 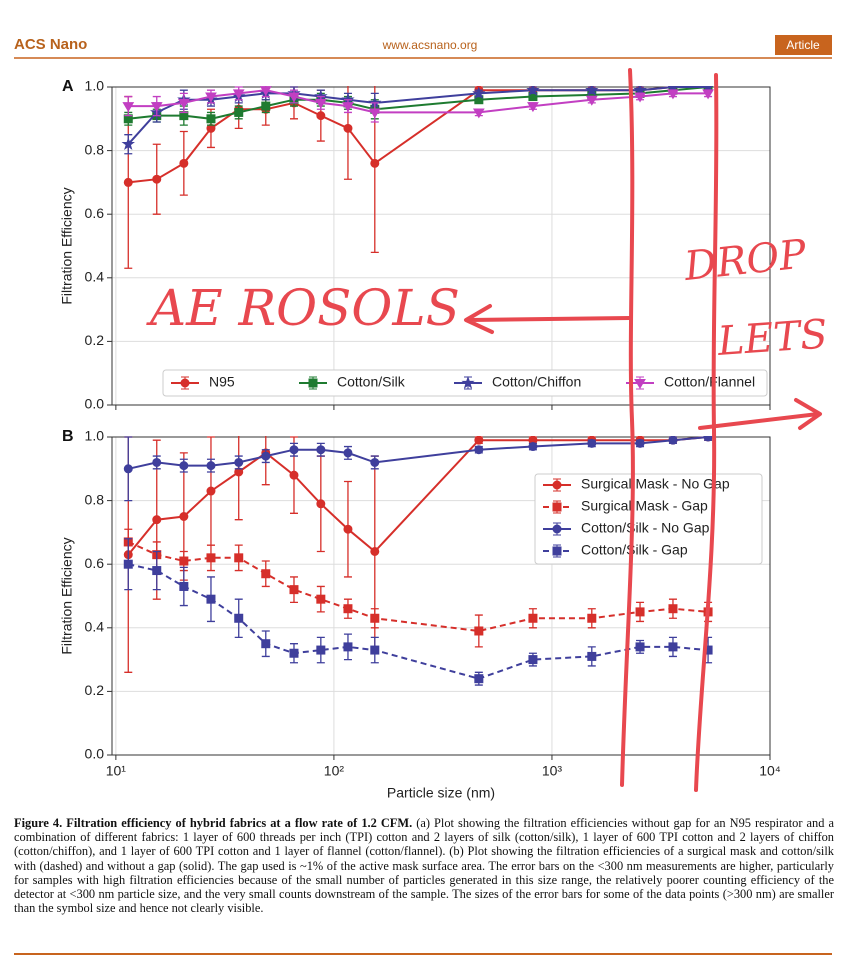 What do you see at coordinates (303, 308) in the screenshot?
I see `annotation: AE ROSOLS` at bounding box center [303, 308].